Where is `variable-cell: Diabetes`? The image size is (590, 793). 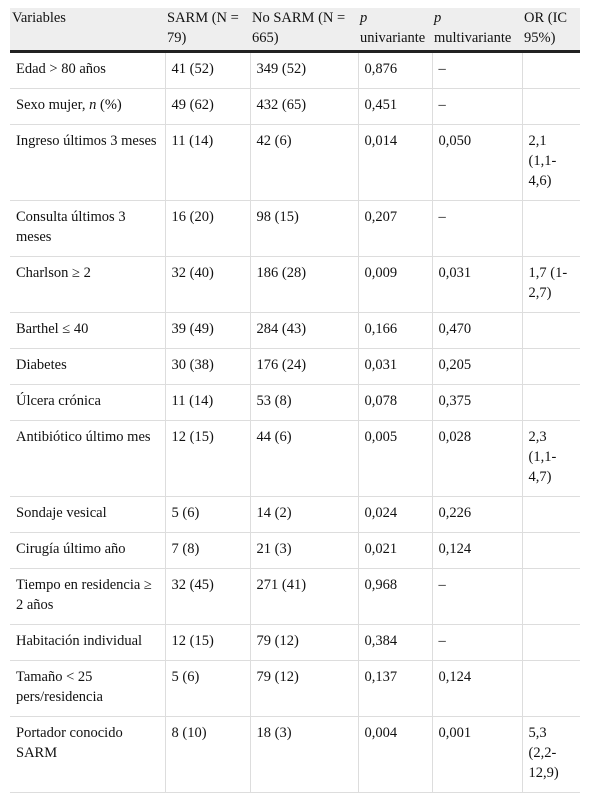 variable-cell: Diabetes is located at coordinates (88, 366).